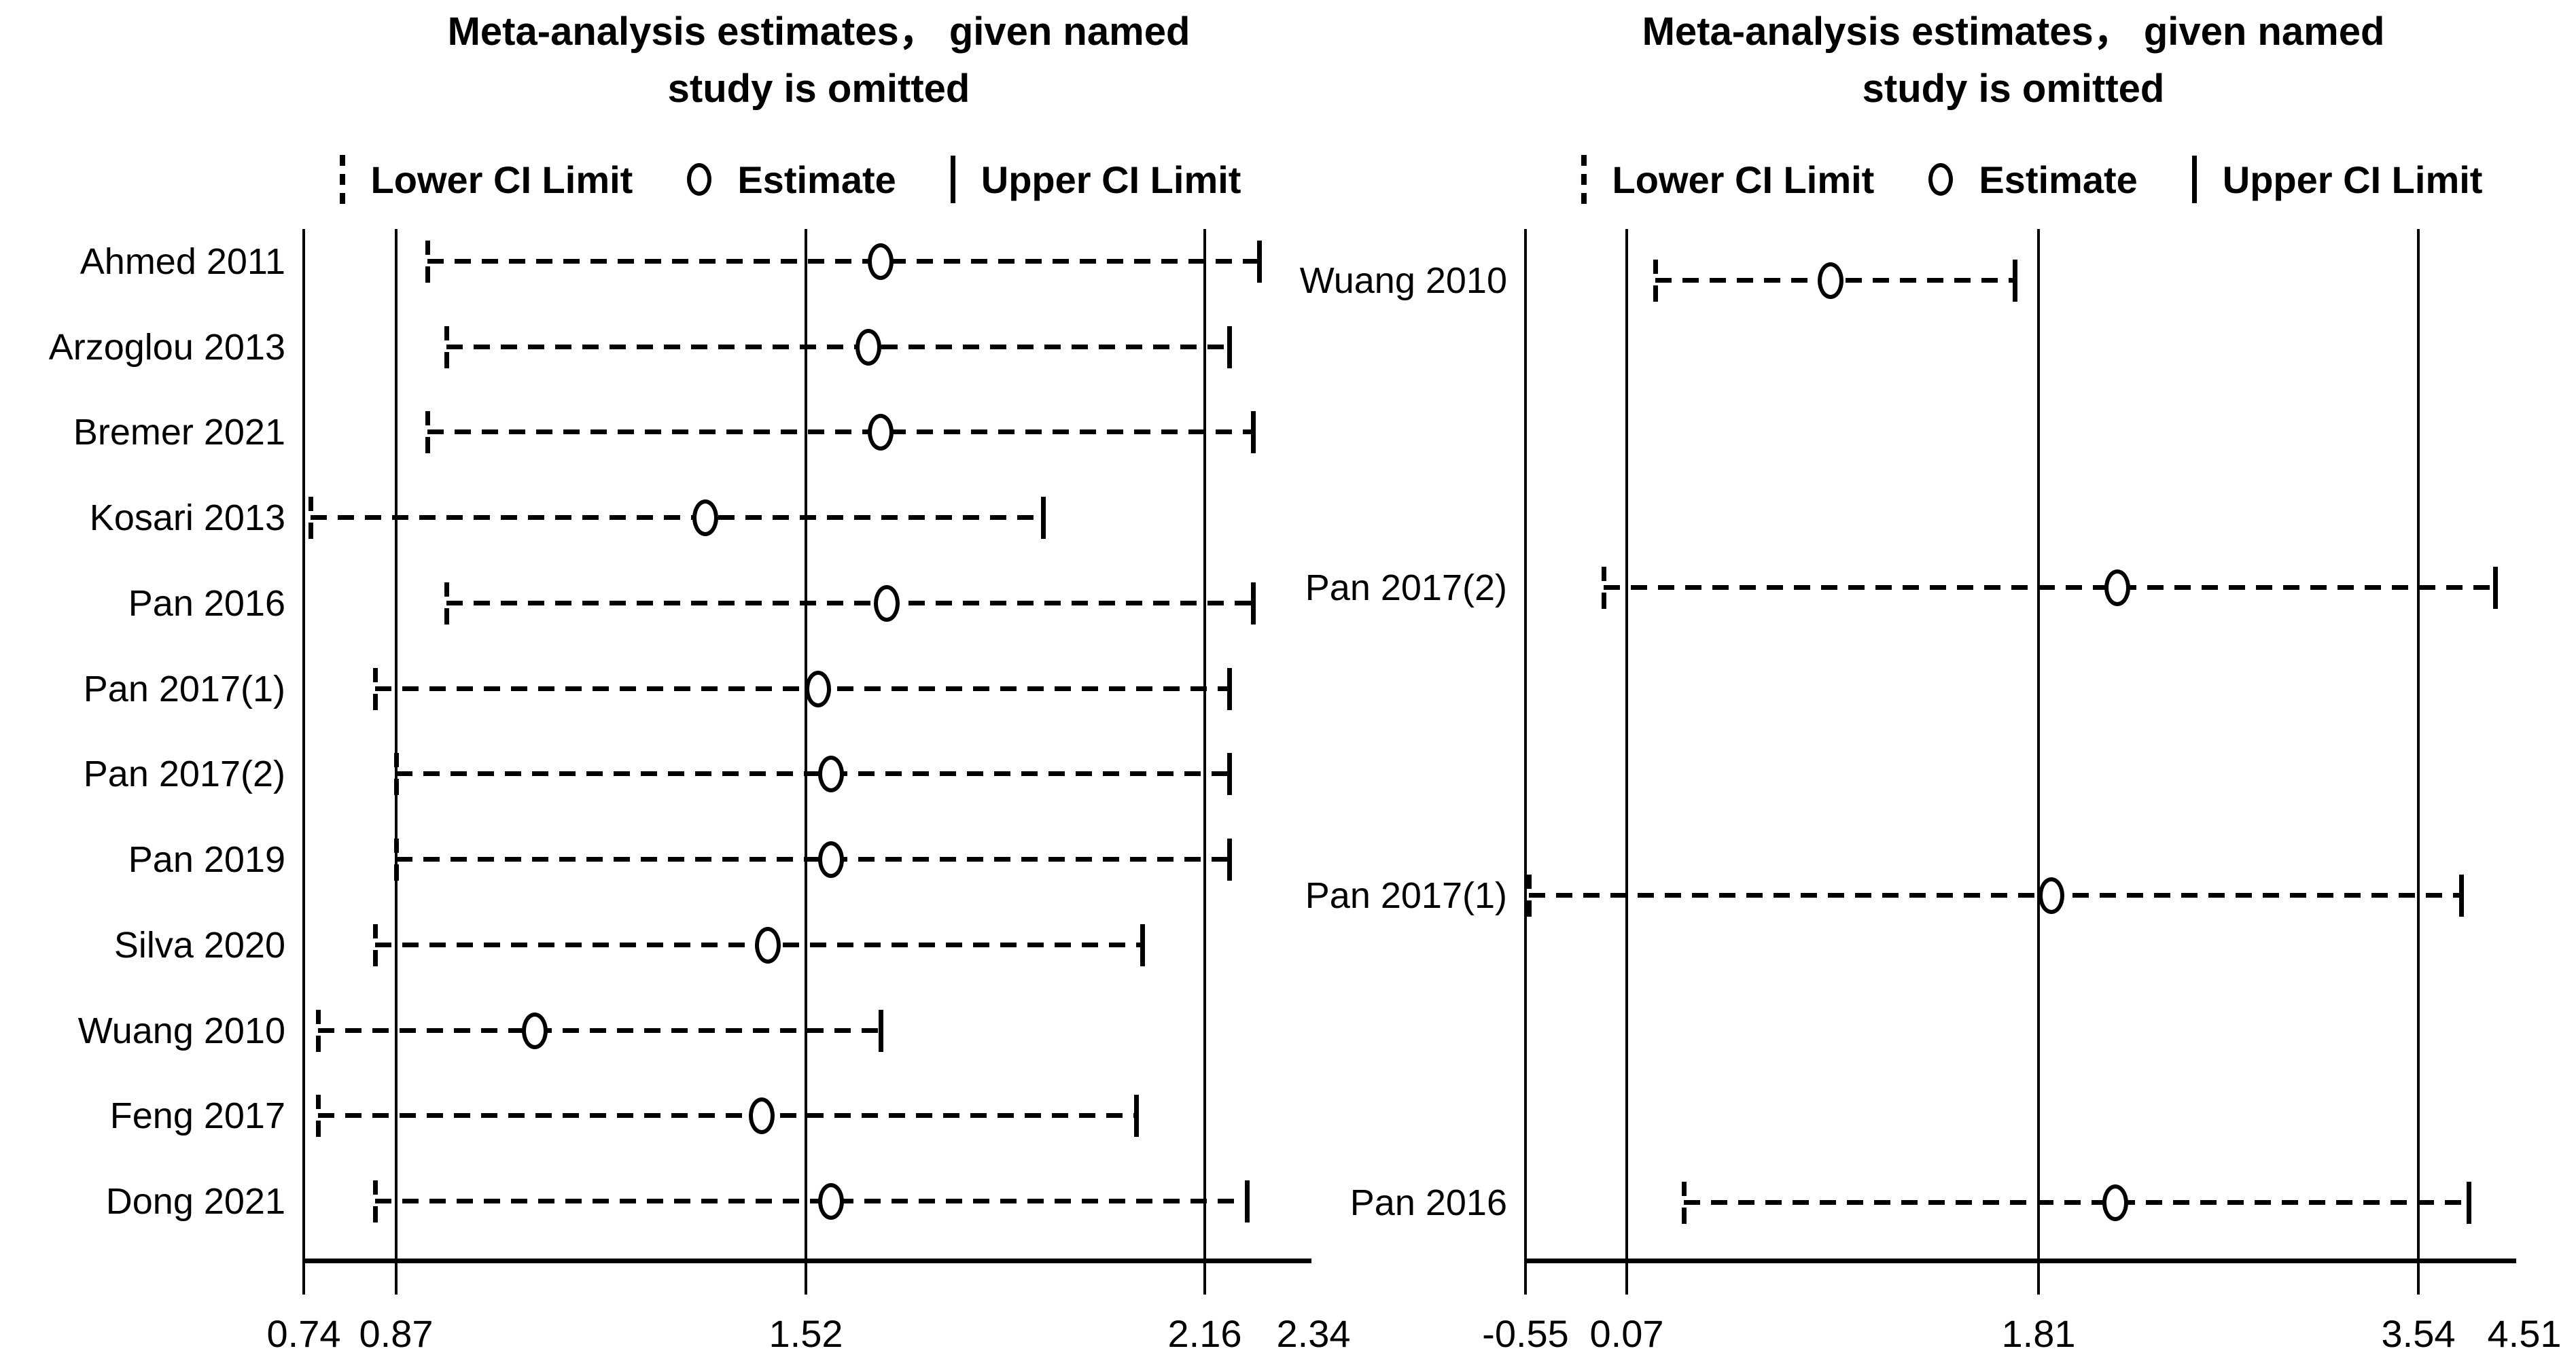 Image resolution: width=2576 pixels, height=1372 pixels. What do you see at coordinates (1204, 1333) in the screenshot?
I see `axis-tick-label: 2.16` at bounding box center [1204, 1333].